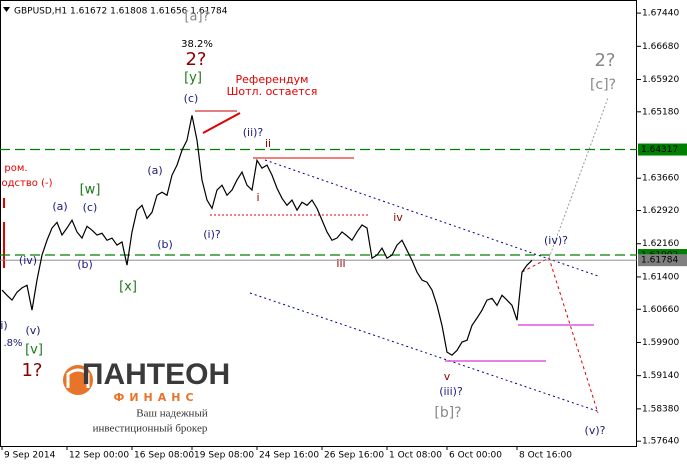 This screenshot has width=687, height=464. I want to click on wave-label: [x], so click(128, 287).